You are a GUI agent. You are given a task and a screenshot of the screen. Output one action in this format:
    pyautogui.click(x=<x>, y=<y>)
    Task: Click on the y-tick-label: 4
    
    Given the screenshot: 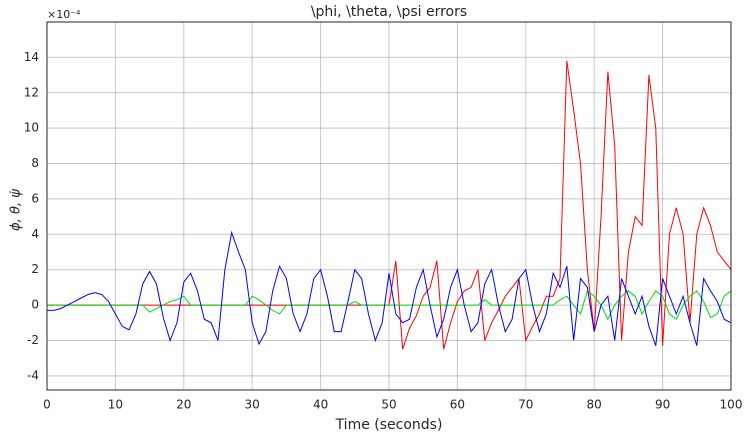 What is the action you would take?
    pyautogui.click(x=35, y=234)
    